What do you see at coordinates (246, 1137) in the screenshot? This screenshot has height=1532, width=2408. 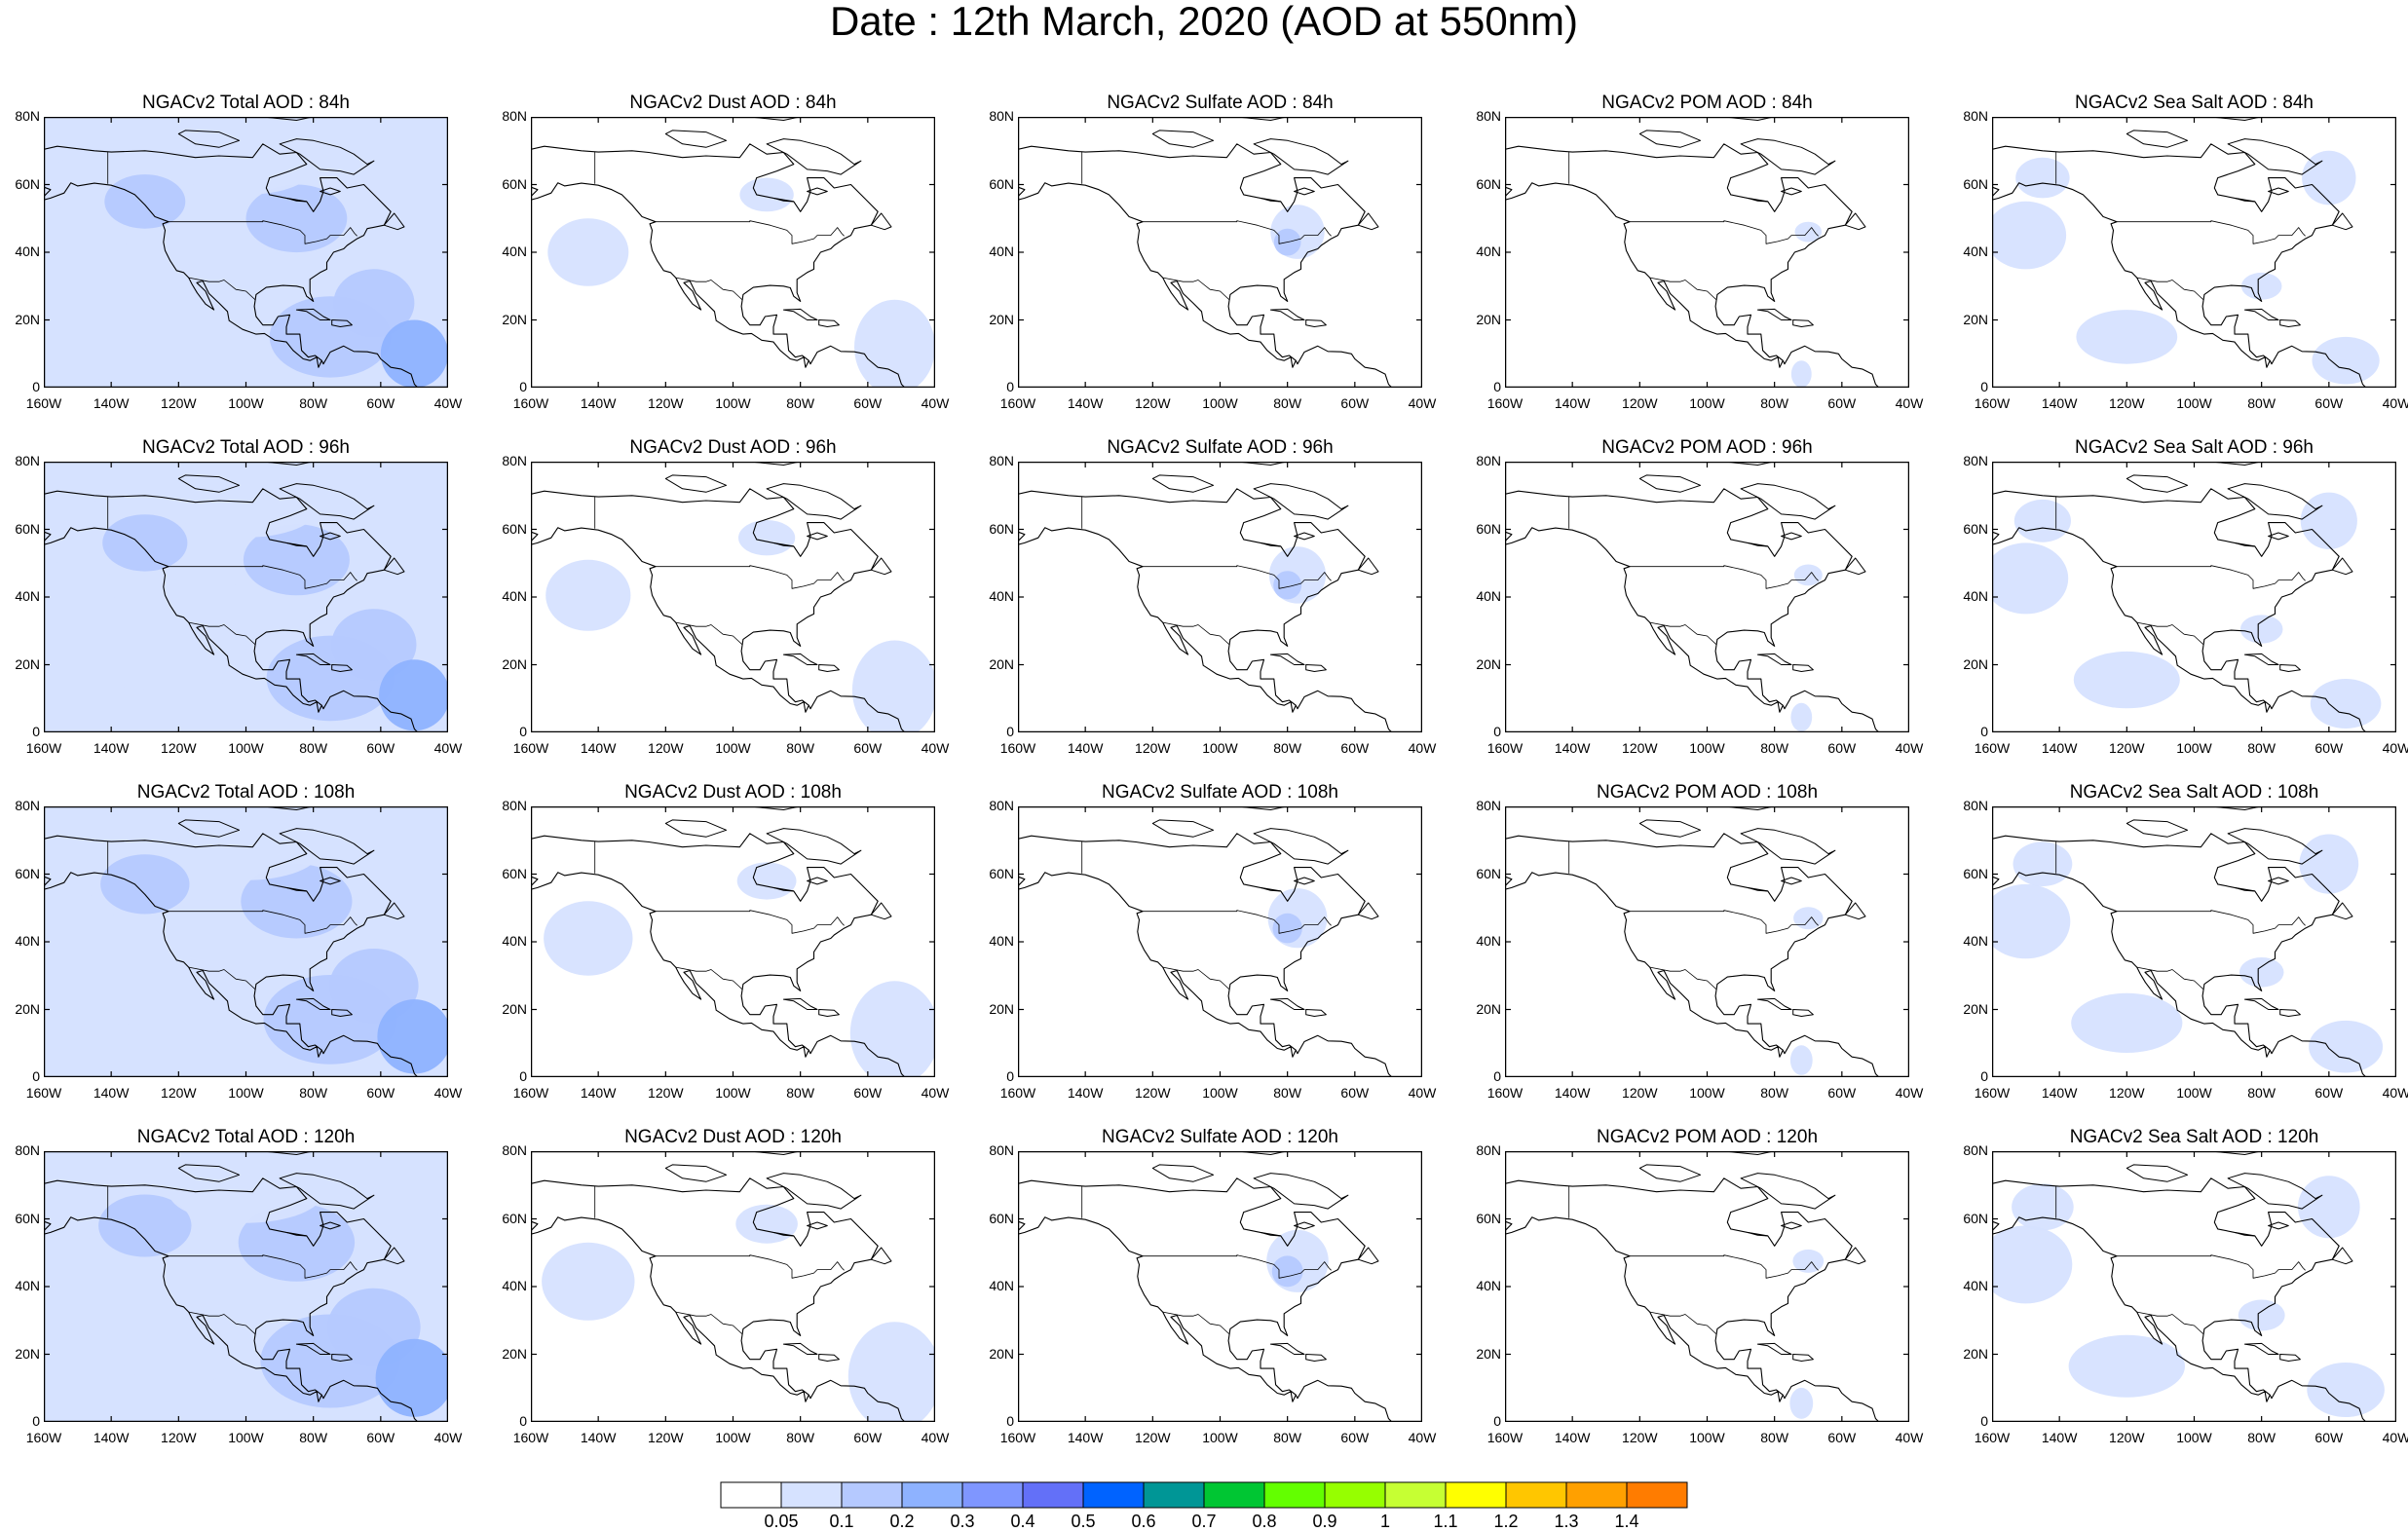 I see `panel-title: NGACv2 Total AOD : 120h` at bounding box center [246, 1137].